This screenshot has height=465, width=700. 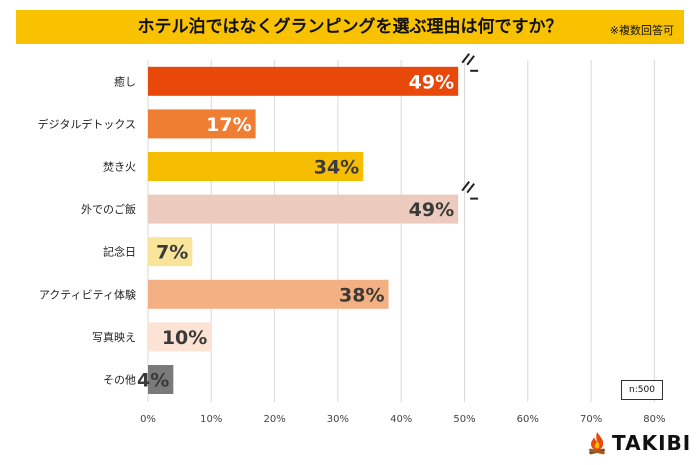 What do you see at coordinates (464, 419) in the screenshot?
I see `x-tick-label: 50%` at bounding box center [464, 419].